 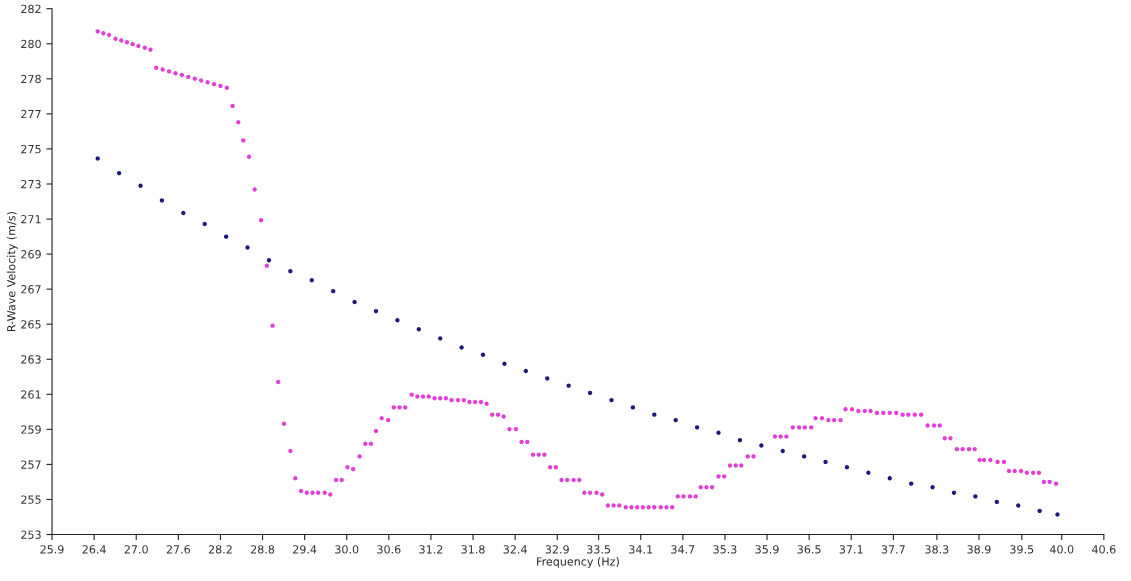 I want to click on x-tick-label: 29.4, so click(x=305, y=549).